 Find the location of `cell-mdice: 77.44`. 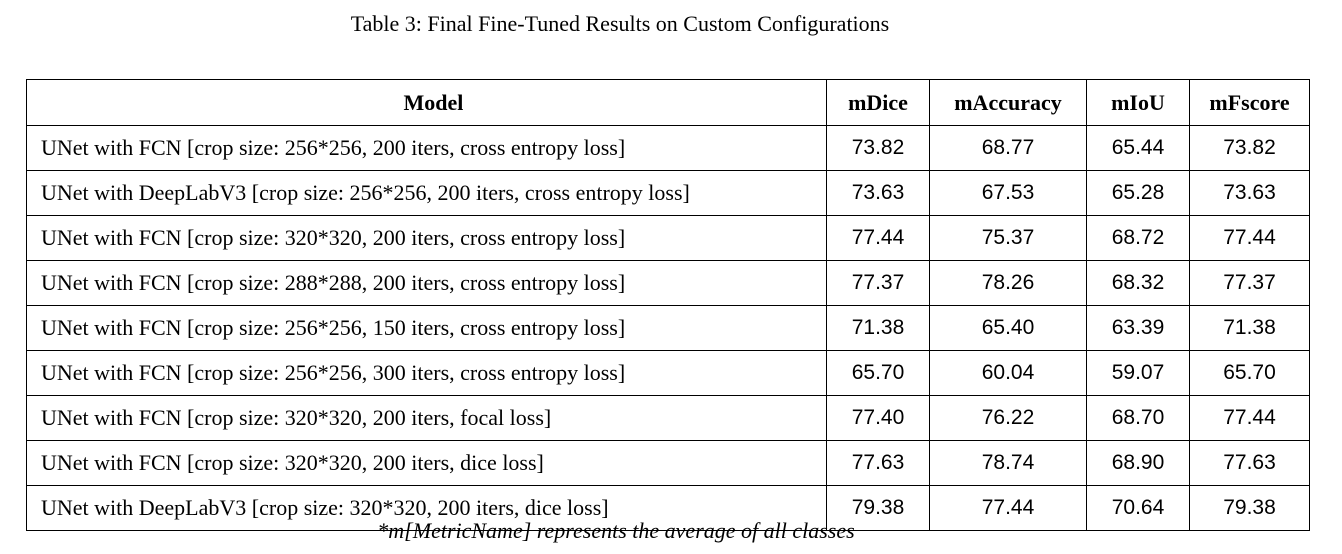

cell-mdice: 77.44 is located at coordinates (878, 238).